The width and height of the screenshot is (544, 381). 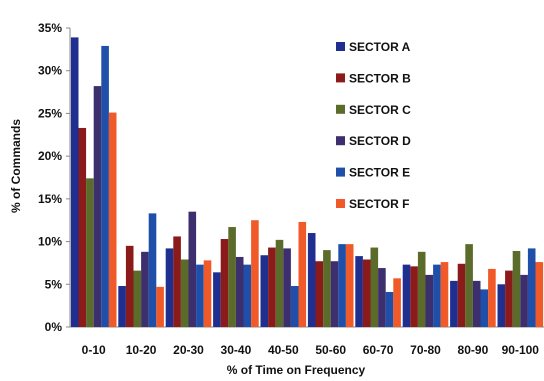 What do you see at coordinates (16, 166) in the screenshot?
I see `y-axis-title: % of Commands` at bounding box center [16, 166].